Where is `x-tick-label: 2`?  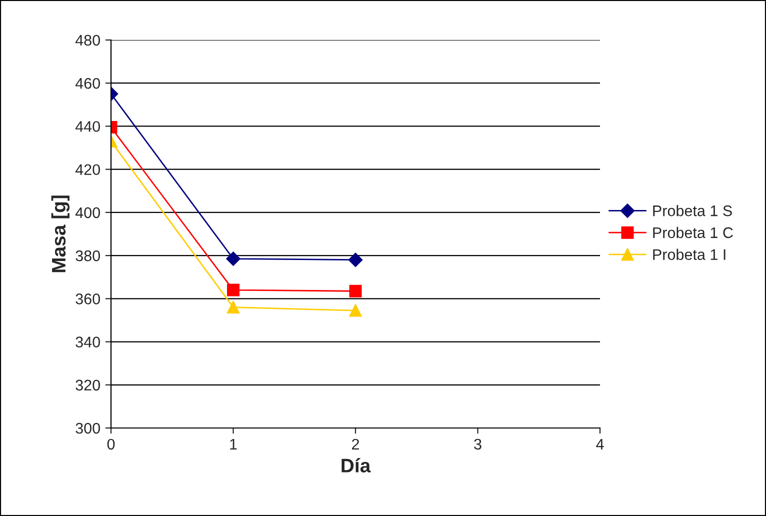 x-tick-label: 2 is located at coordinates (355, 444).